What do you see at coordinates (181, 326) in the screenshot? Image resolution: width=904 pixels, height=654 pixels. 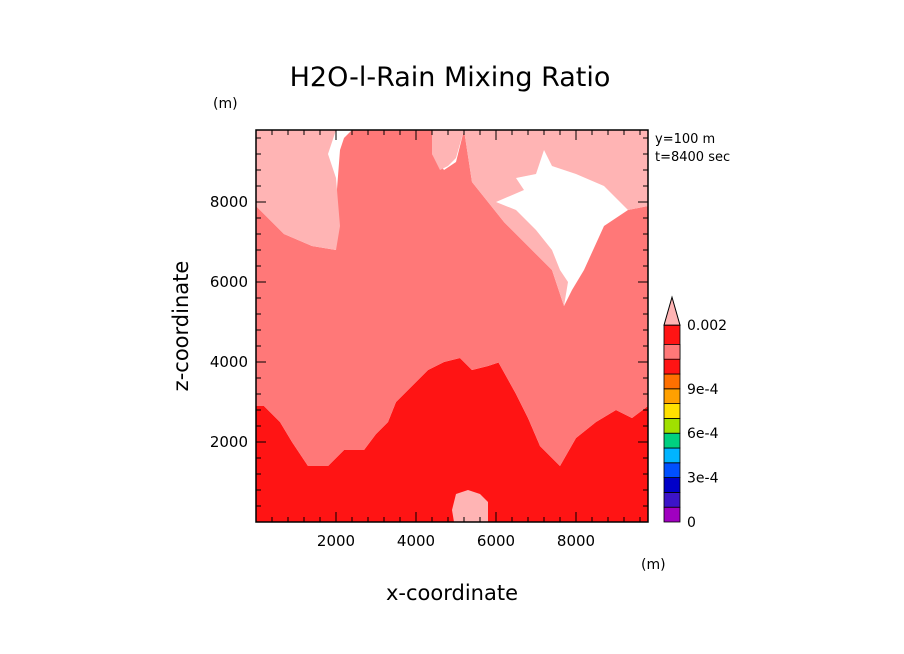 I see `y-axis-title: z-coordinate` at bounding box center [181, 326].